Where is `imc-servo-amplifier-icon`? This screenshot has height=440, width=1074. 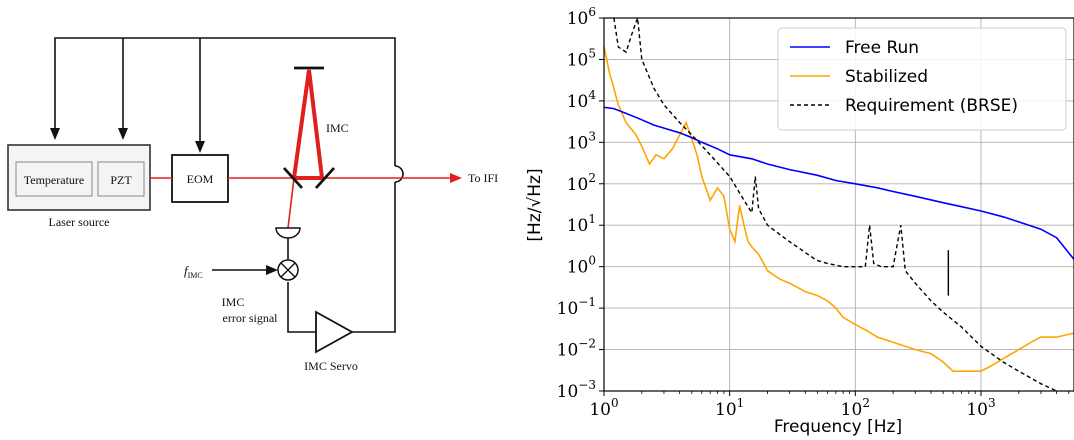
imc-servo-amplifier-icon is located at coordinates (334, 332).